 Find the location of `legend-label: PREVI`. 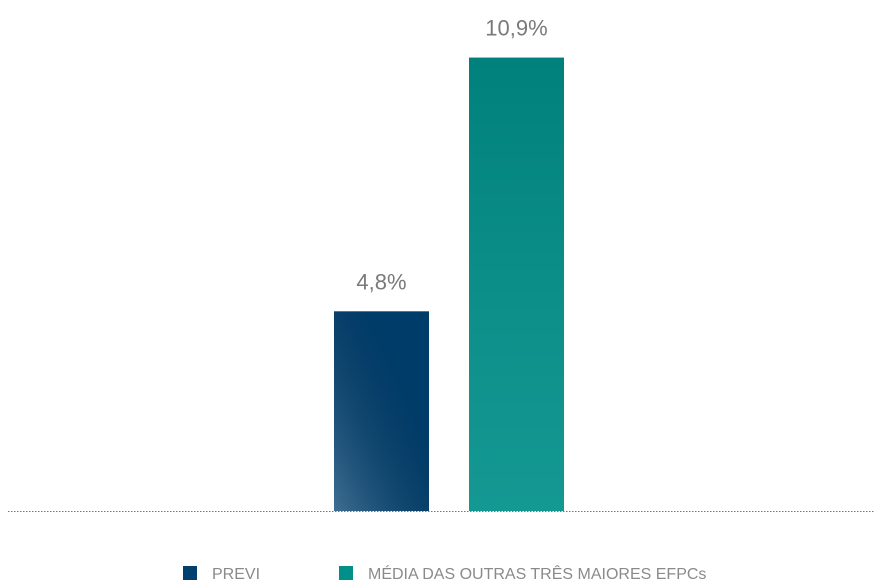

legend-label: PREVI is located at coordinates (236, 574).